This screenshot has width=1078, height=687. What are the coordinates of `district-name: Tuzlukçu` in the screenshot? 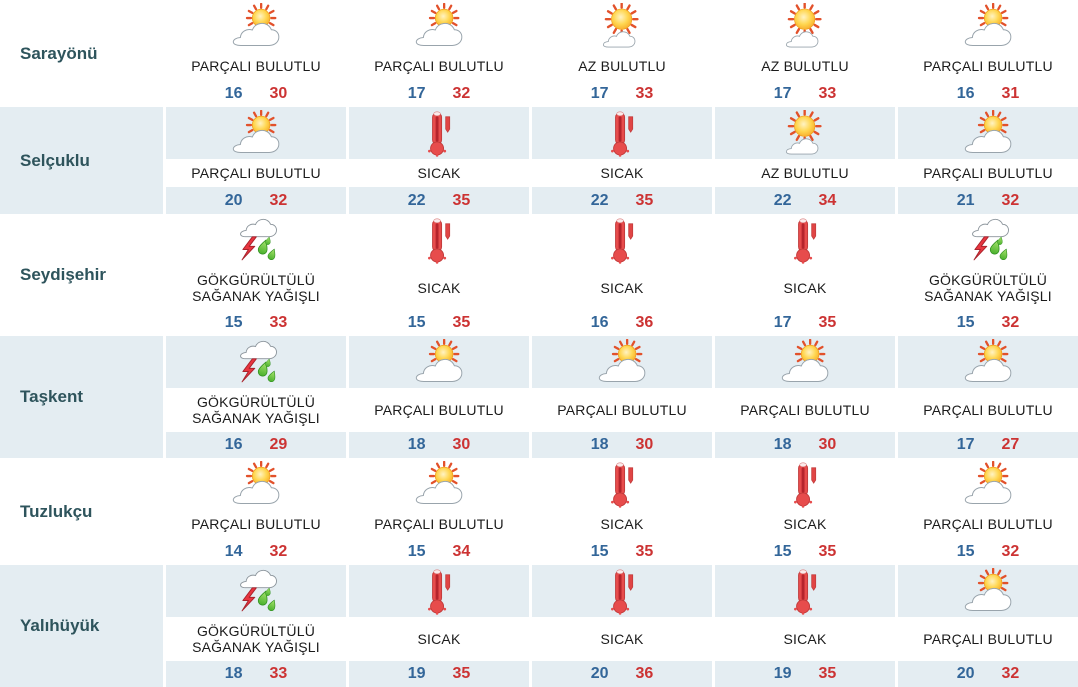 It's located at (56, 511).